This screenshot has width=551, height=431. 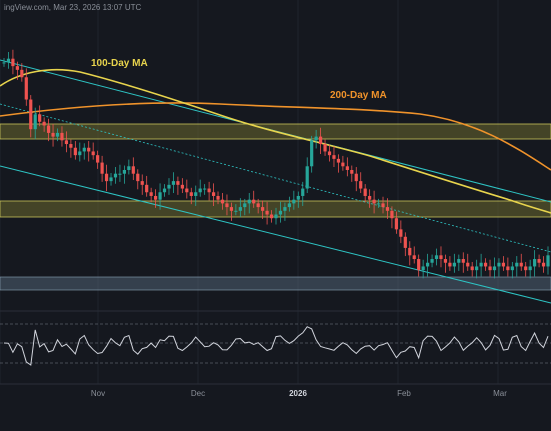 I want to click on x-tick-label: Mar, so click(x=500, y=393).